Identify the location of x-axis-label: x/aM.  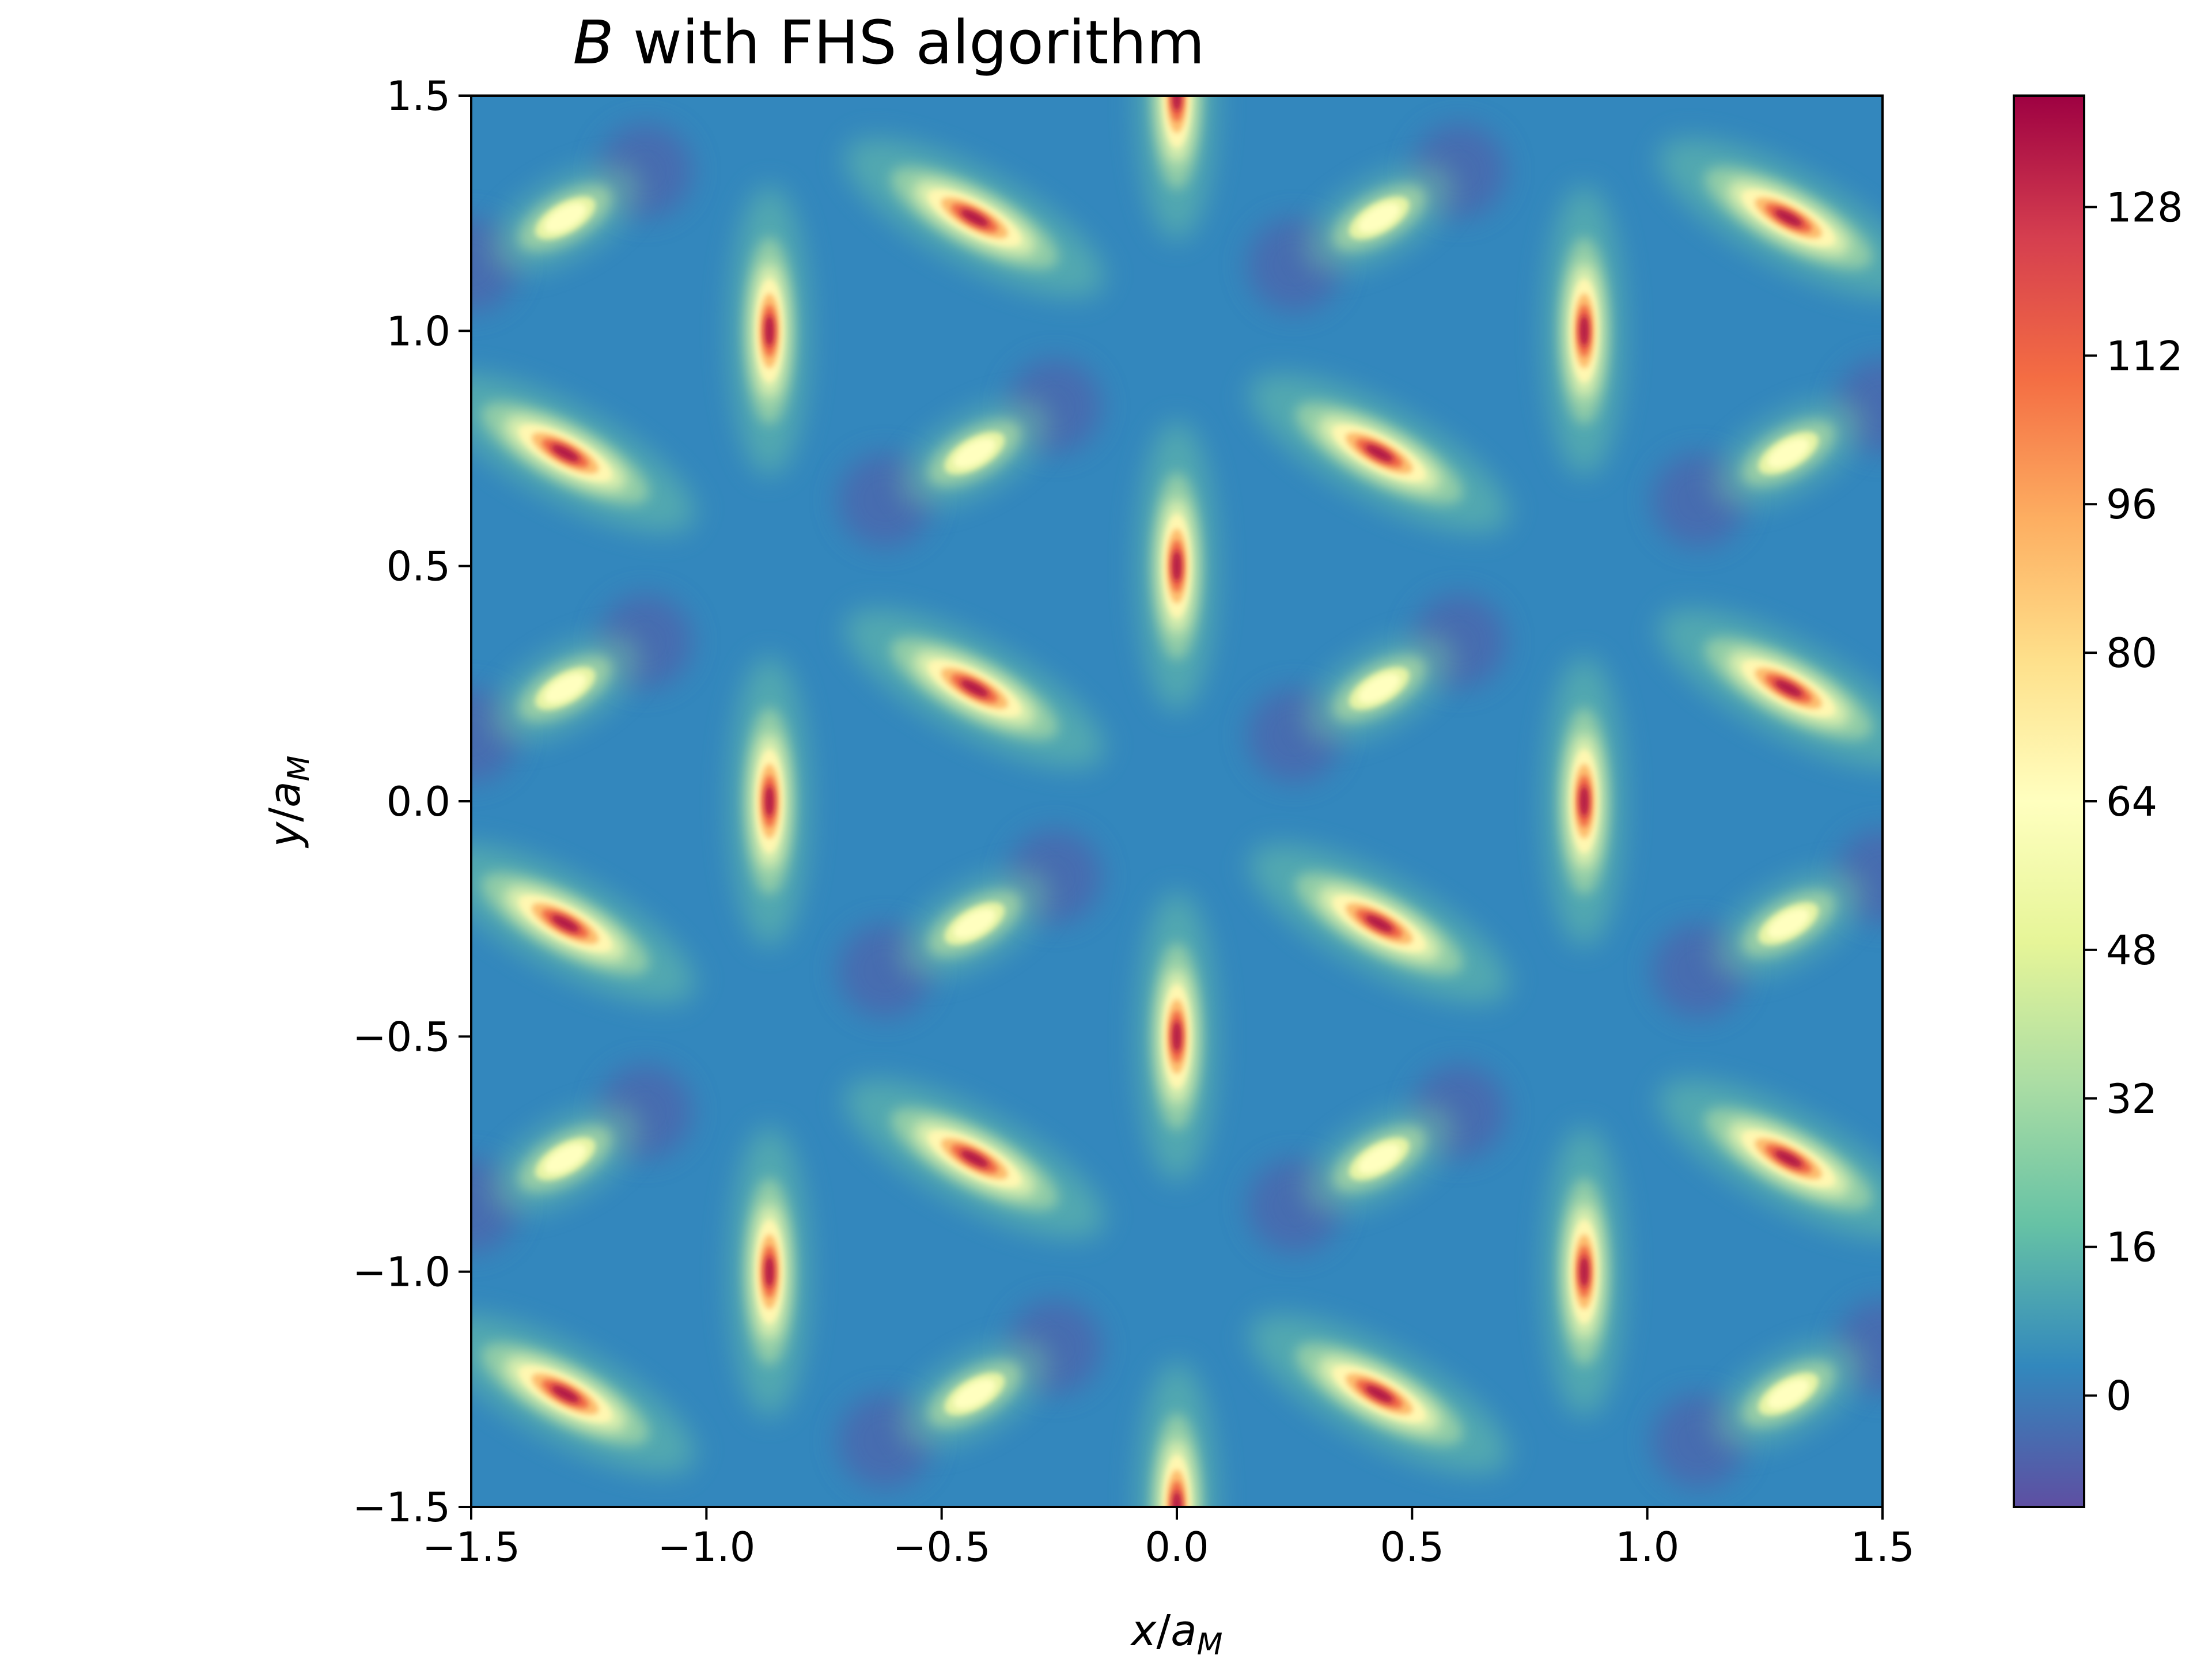
(1176, 1632).